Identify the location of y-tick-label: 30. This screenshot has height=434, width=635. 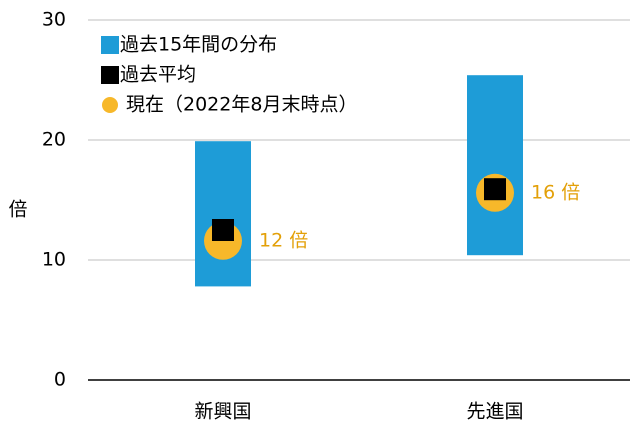
(54, 20).